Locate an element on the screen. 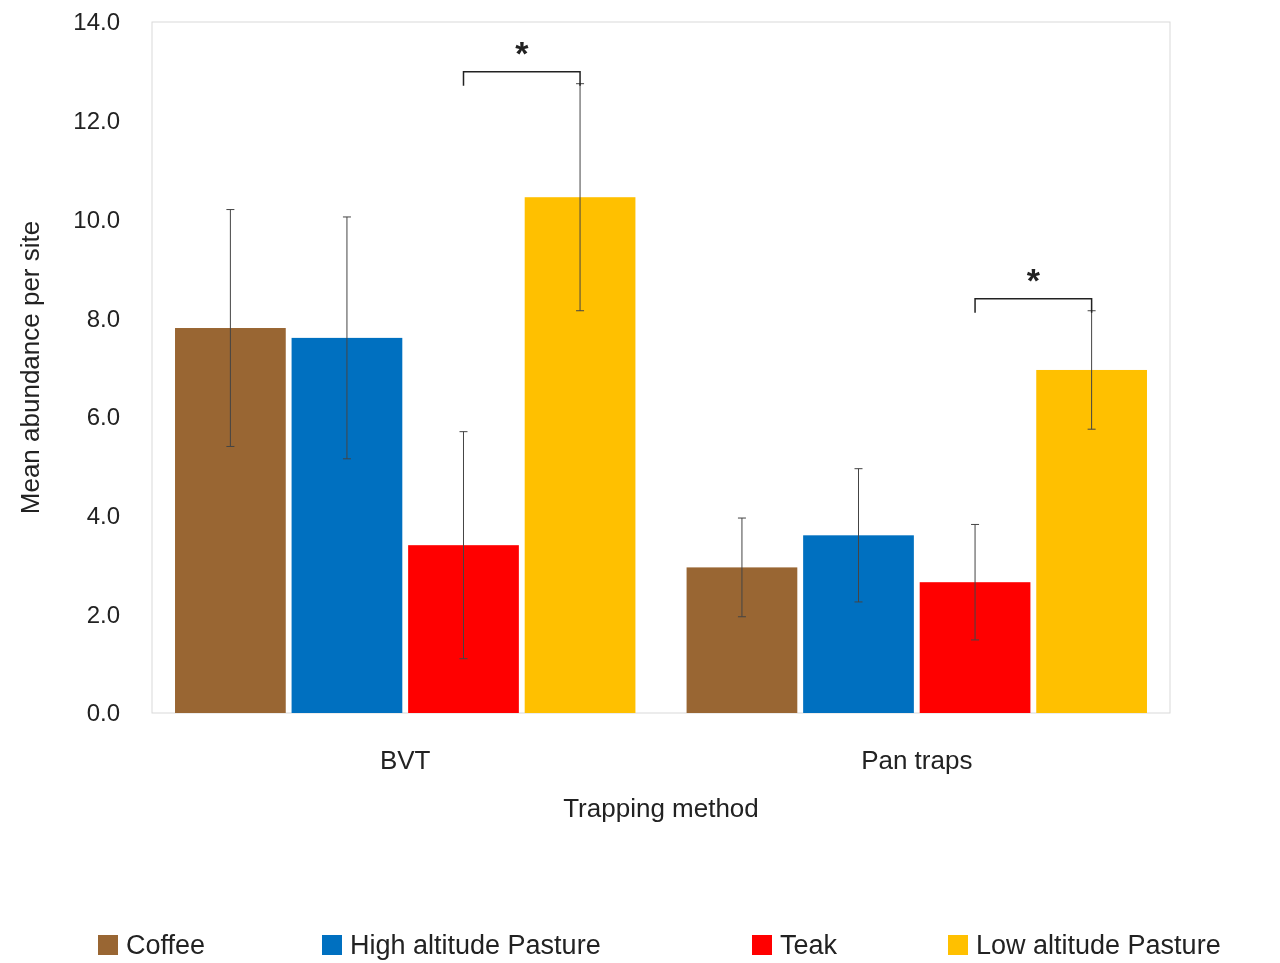 This screenshot has height=963, width=1280. y-tick-label: 12.0 is located at coordinates (96, 121).